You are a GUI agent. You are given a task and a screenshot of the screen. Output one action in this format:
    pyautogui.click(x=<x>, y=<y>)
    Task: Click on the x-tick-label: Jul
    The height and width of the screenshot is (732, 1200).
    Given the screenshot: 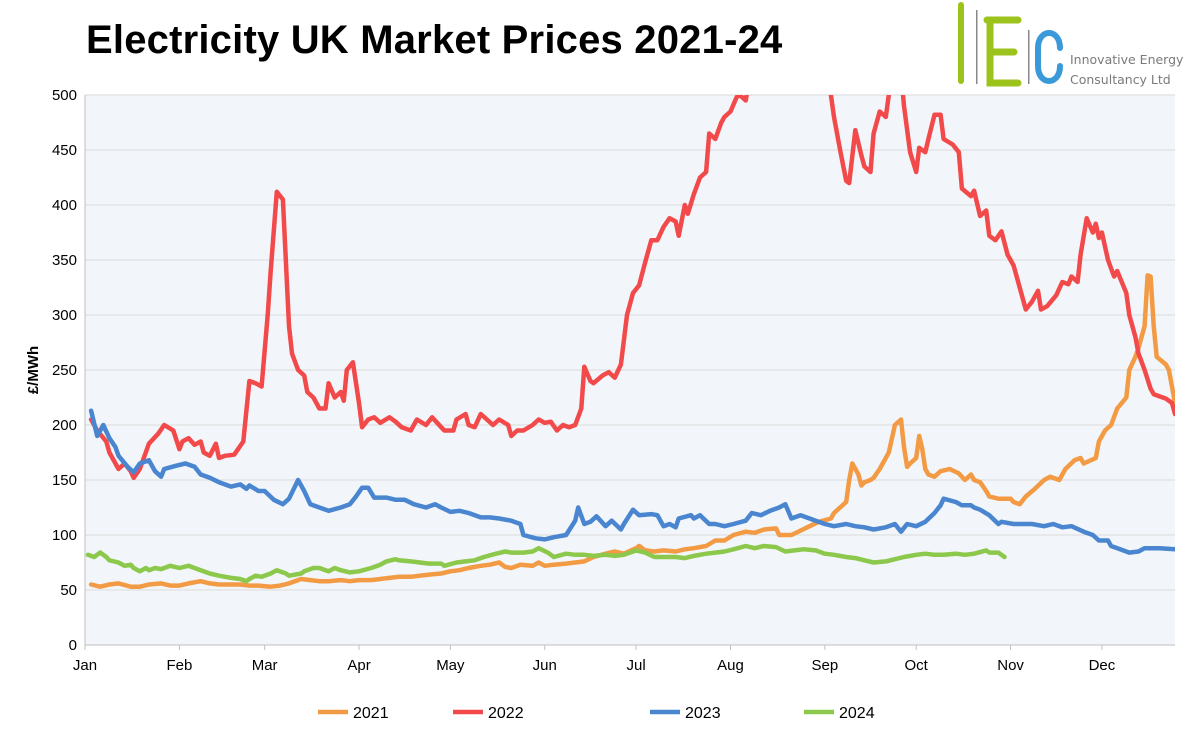 What is the action you would take?
    pyautogui.click(x=635, y=665)
    